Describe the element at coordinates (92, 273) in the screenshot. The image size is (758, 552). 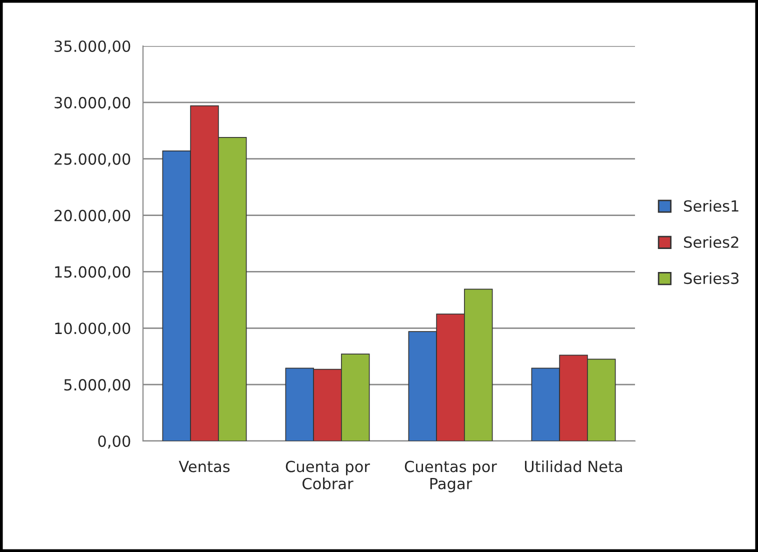
I see `y-tick-label: 15.000,00` at that location.